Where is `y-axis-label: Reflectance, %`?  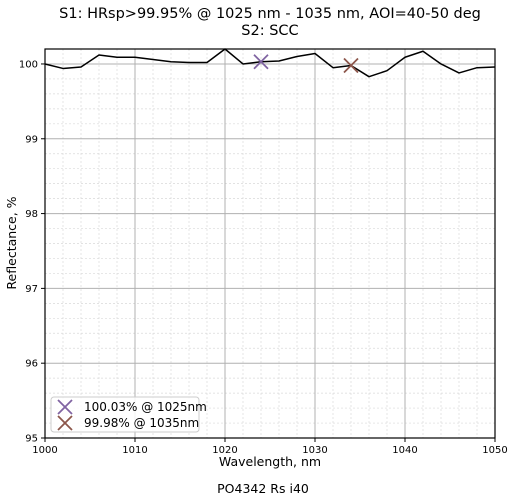 y-axis-label: Reflectance, % is located at coordinates (11, 242).